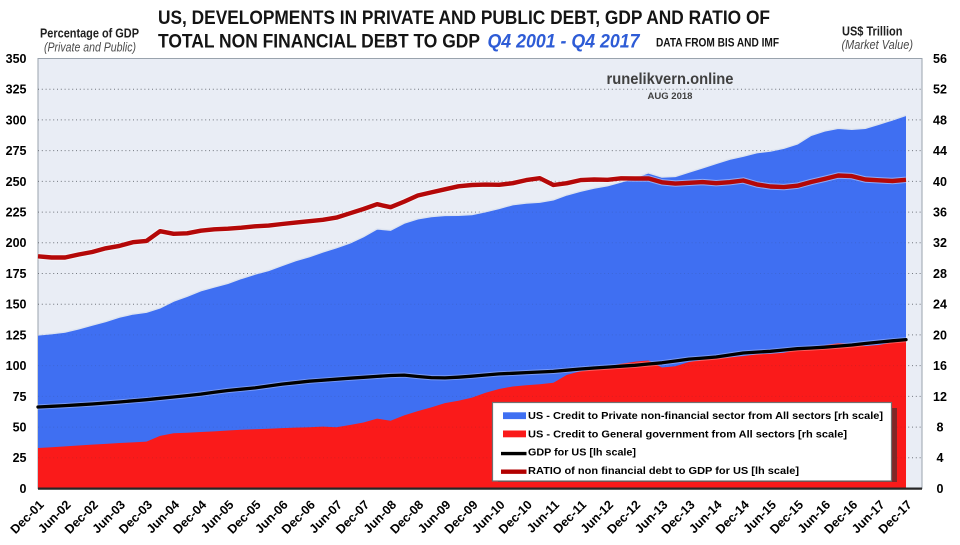 The image size is (960, 545). I want to click on svg-text: 50, so click(20, 428).